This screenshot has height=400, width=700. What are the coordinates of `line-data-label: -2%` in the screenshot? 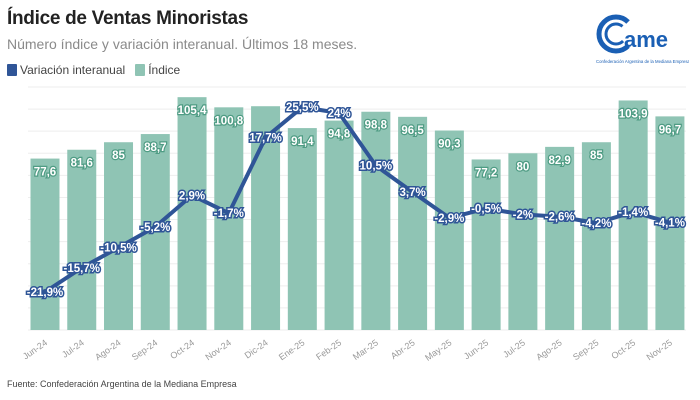 It's located at (523, 215).